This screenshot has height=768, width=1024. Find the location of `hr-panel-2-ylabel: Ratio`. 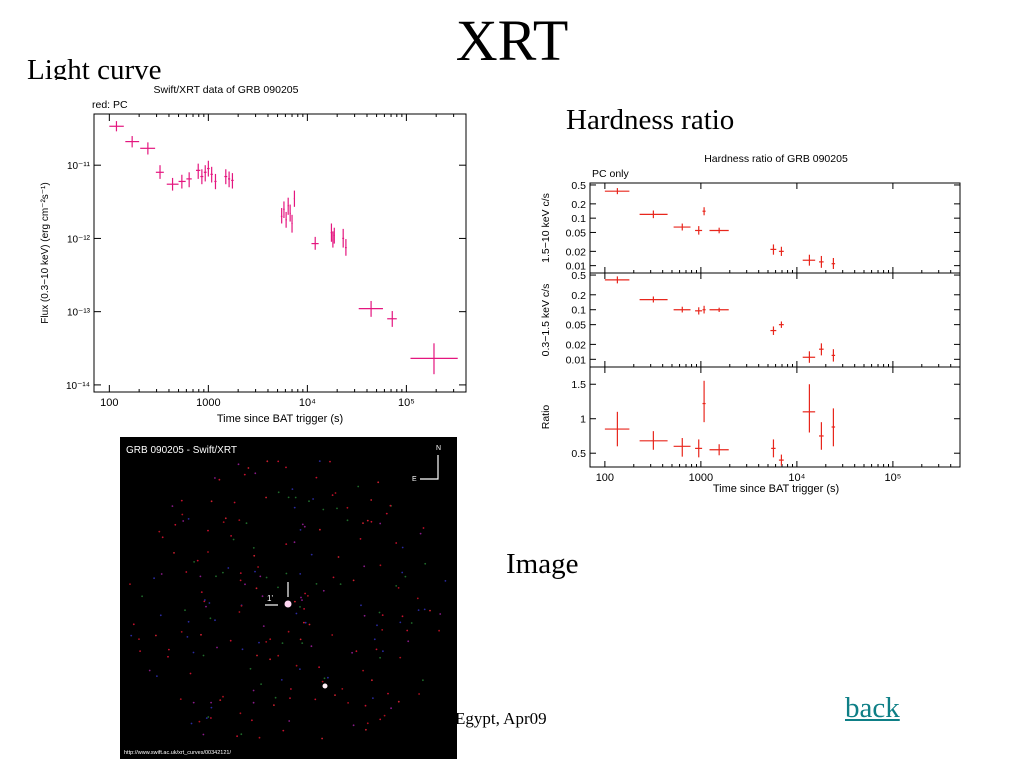

hr-panel-2-ylabel: Ratio is located at coordinates (546, 417).